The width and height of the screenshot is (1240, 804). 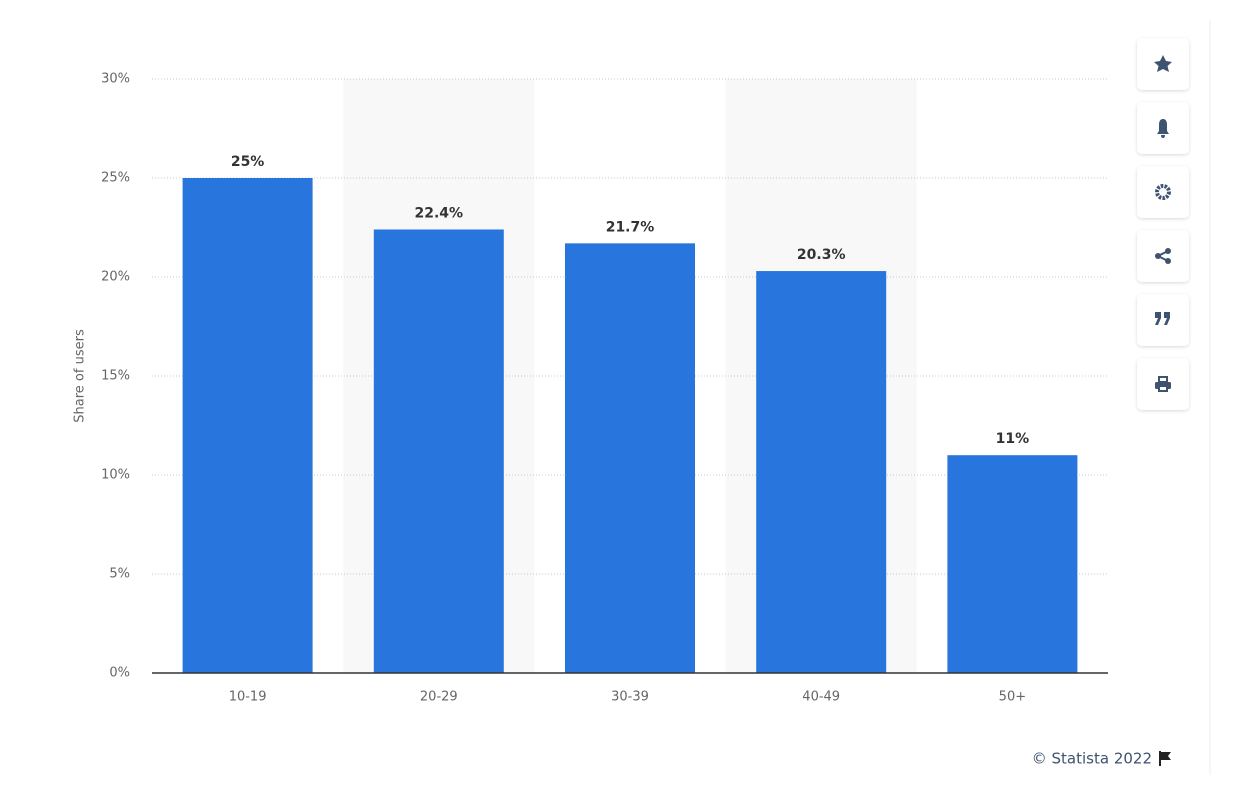 What do you see at coordinates (439, 213) in the screenshot?
I see `value-label: 22.4%` at bounding box center [439, 213].